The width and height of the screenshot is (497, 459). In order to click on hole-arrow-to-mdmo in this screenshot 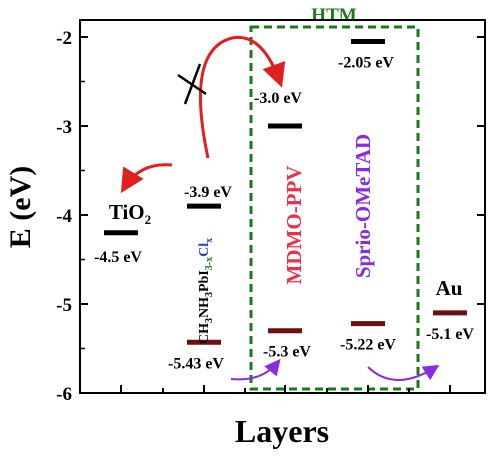, I will do `click(255, 369)`.